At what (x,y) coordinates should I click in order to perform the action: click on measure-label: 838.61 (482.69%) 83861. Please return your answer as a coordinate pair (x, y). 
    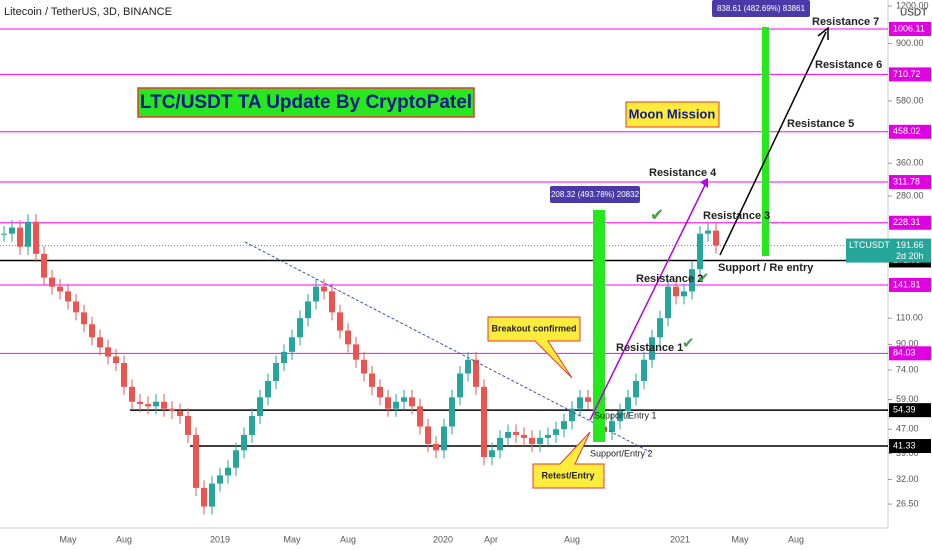
    Looking at the image, I should click on (761, 8).